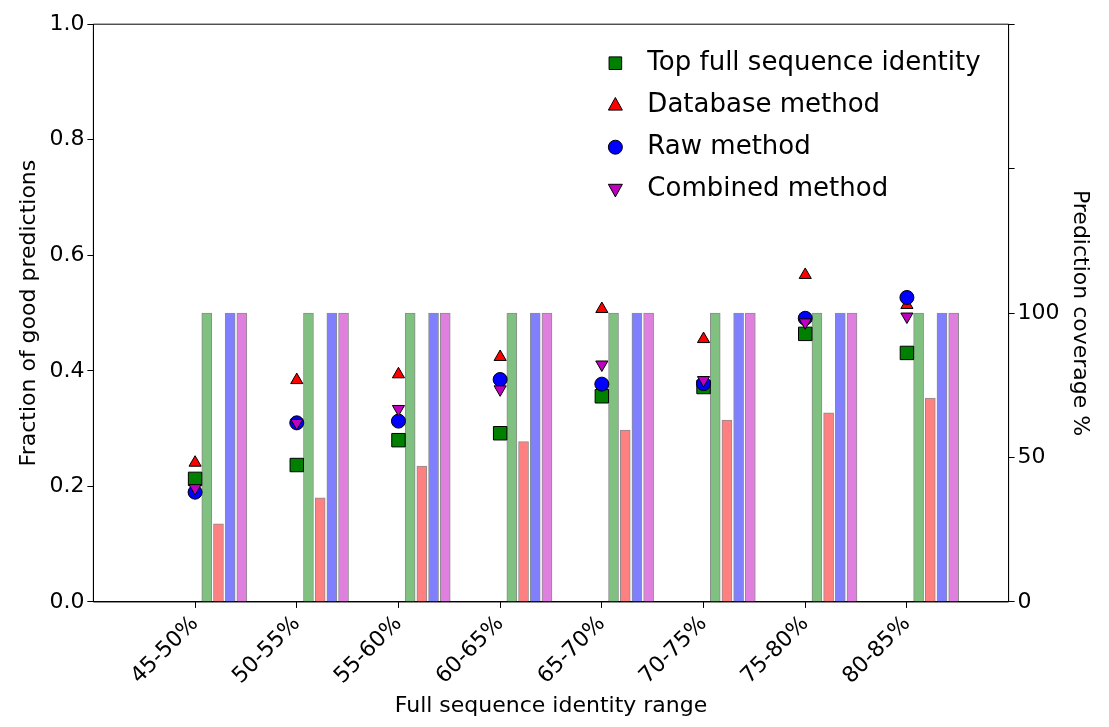 The width and height of the screenshot is (1109, 727). I want to click on y2-tick-label: 0, so click(1024, 600).